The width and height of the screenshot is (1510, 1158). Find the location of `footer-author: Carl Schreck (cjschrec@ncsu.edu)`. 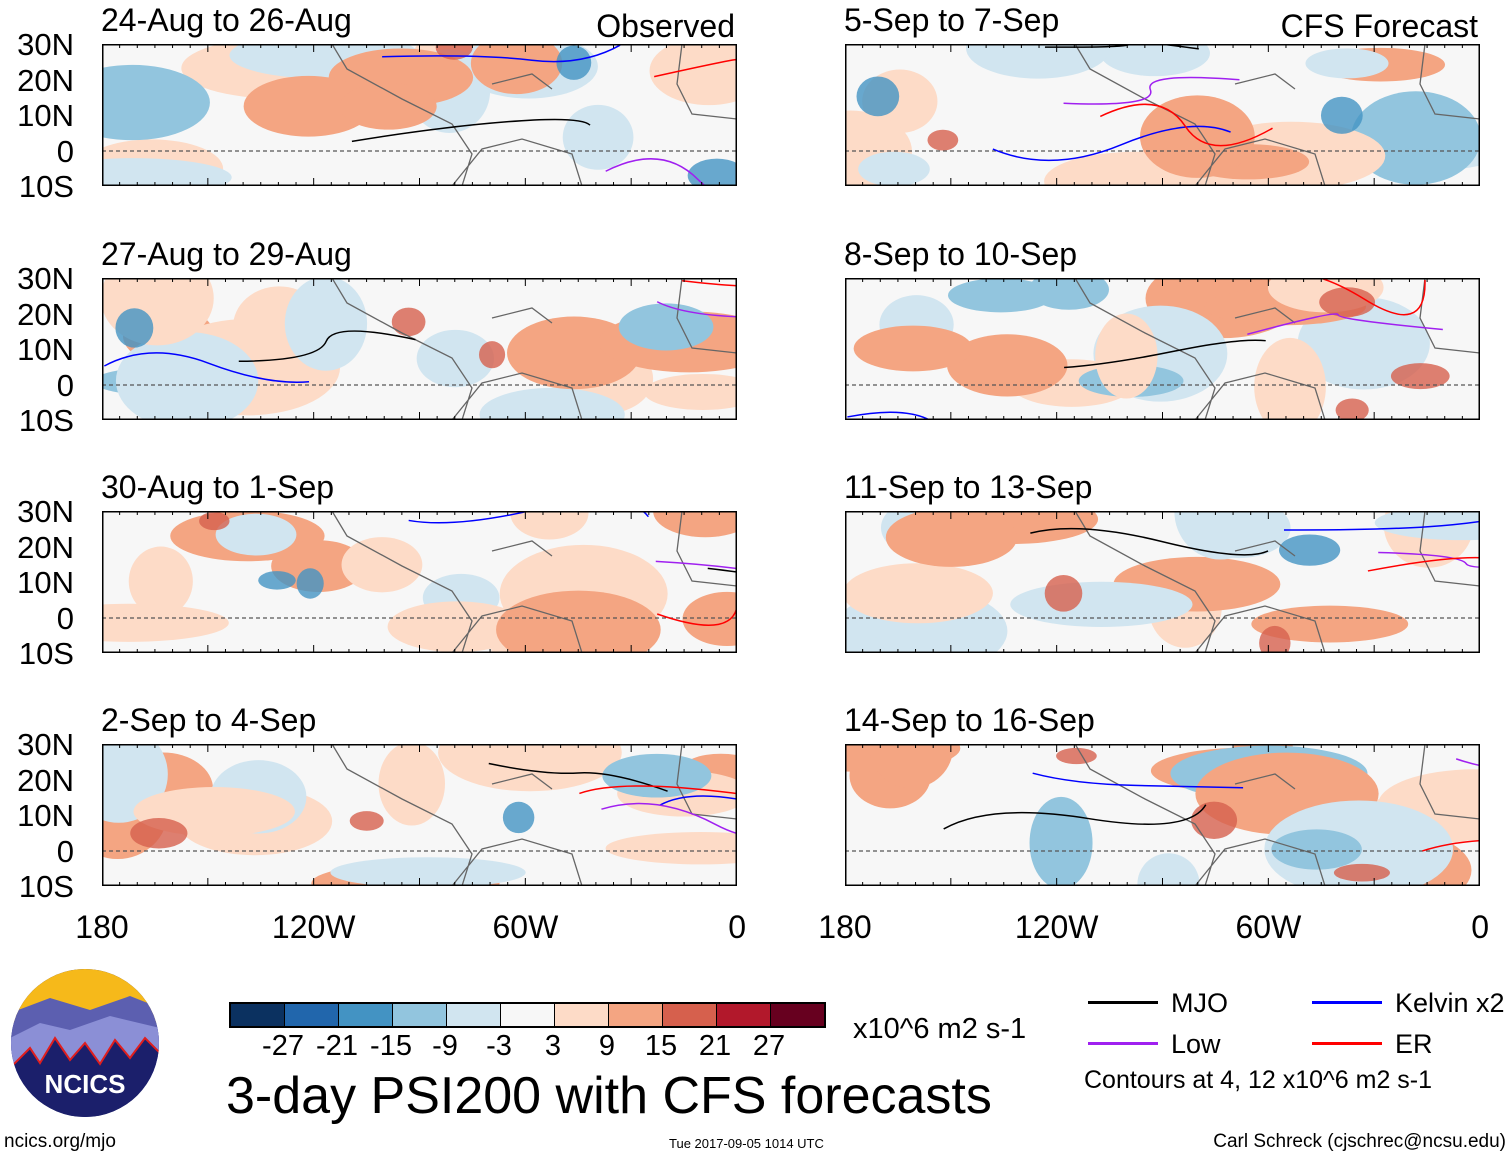

footer-author: Carl Schreck (cjschrec@ncsu.edu) is located at coordinates (1359, 1141).